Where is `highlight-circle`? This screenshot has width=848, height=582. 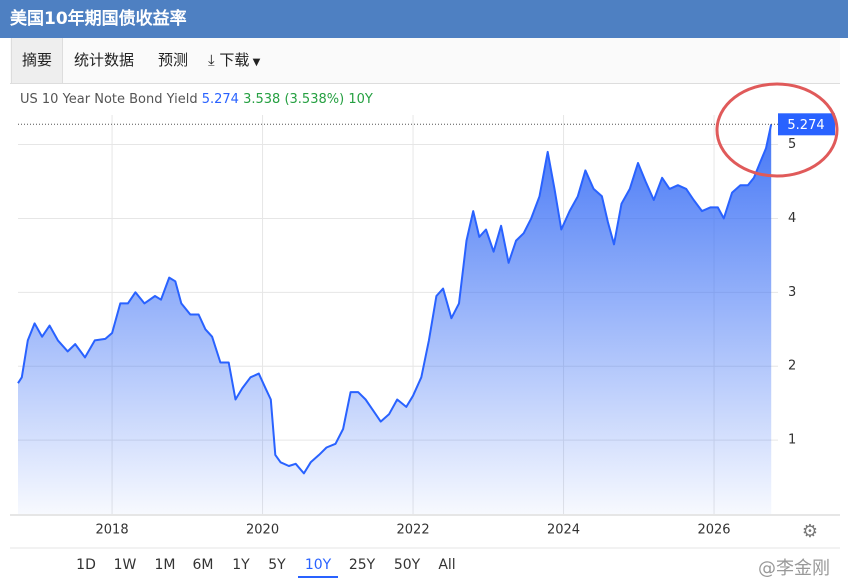
highlight-circle is located at coordinates (777, 130).